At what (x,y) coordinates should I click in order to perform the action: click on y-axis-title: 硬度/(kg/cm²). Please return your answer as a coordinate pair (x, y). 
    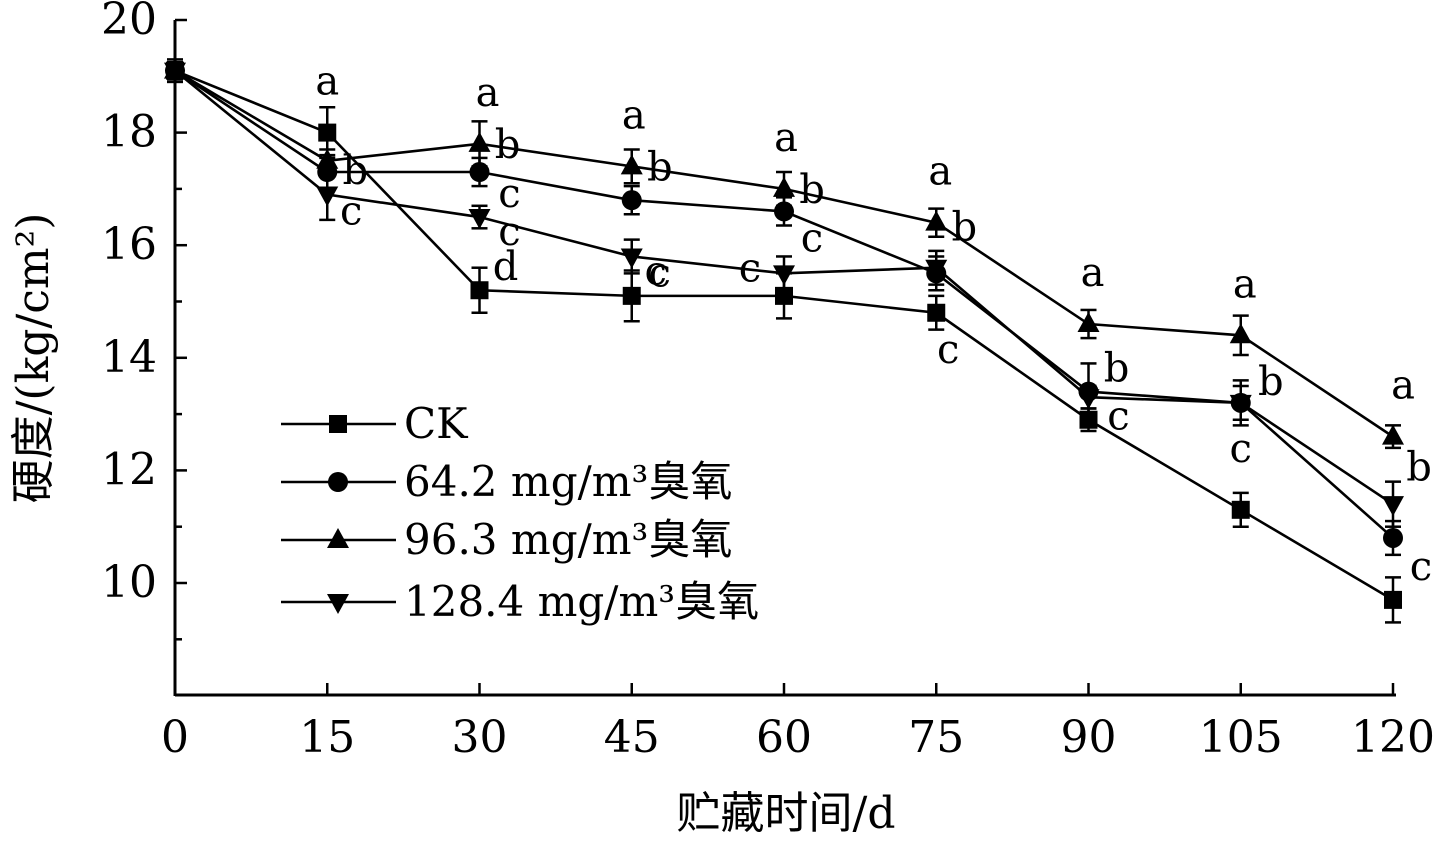
    Looking at the image, I should click on (33, 358).